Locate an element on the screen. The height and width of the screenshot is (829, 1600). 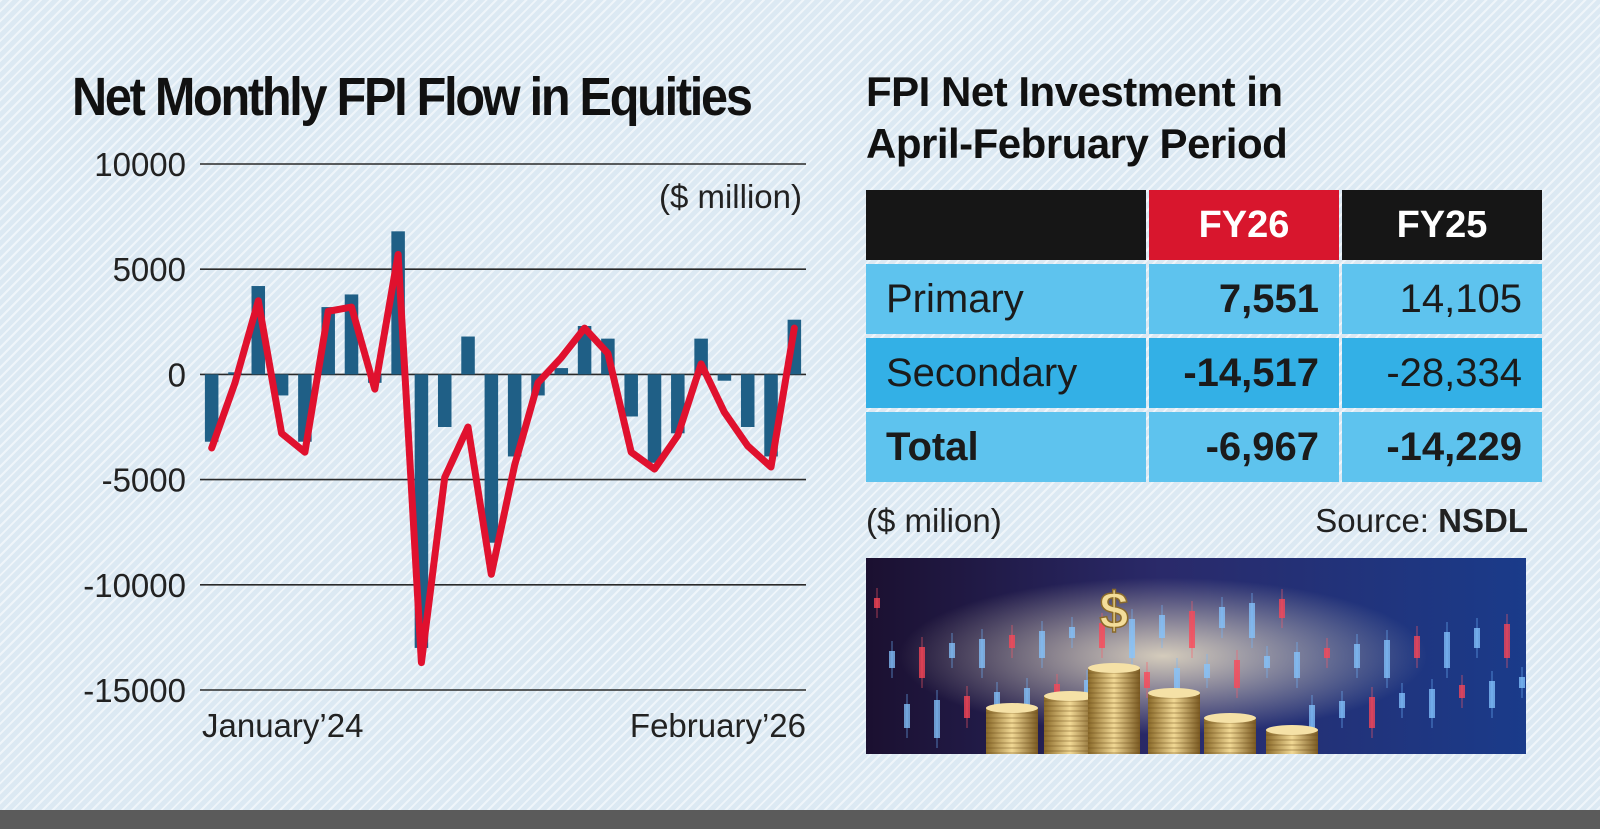
y-tick-label: -15000 is located at coordinates (134, 690).